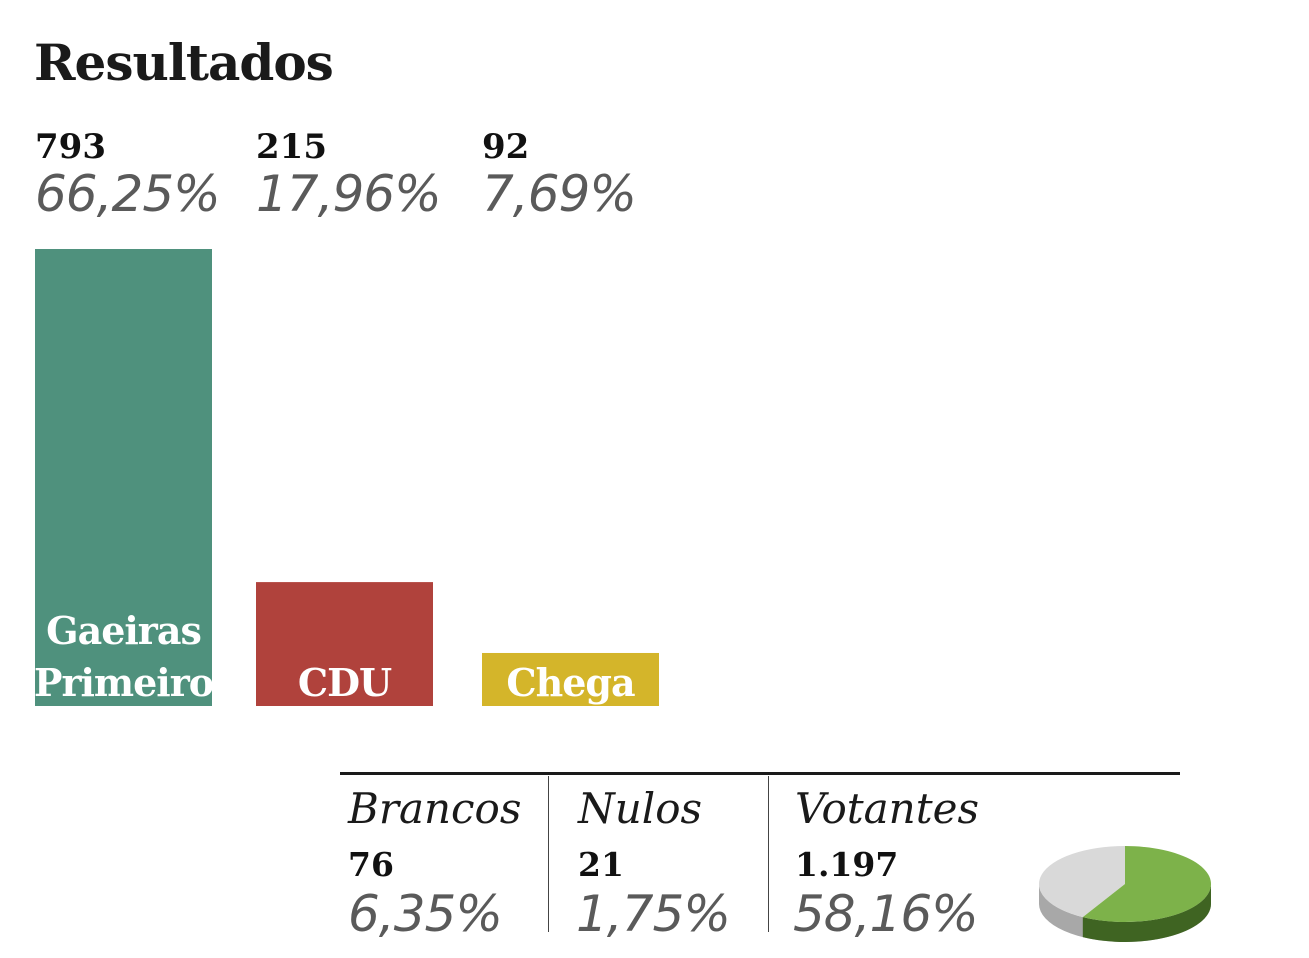 Image resolution: width=1309 pixels, height=958 pixels. What do you see at coordinates (653, 914) in the screenshot?
I see `nulos-percent: 1,75%` at bounding box center [653, 914].